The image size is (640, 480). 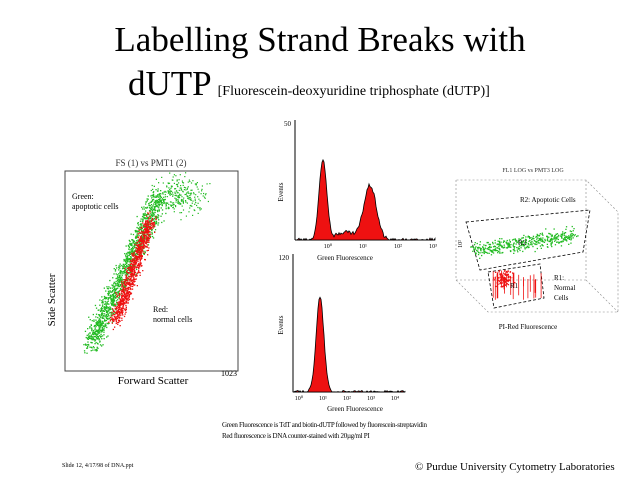 What do you see at coordinates (365, 199) in the screenshot?
I see `hist-top-red-histogram` at bounding box center [365, 199].